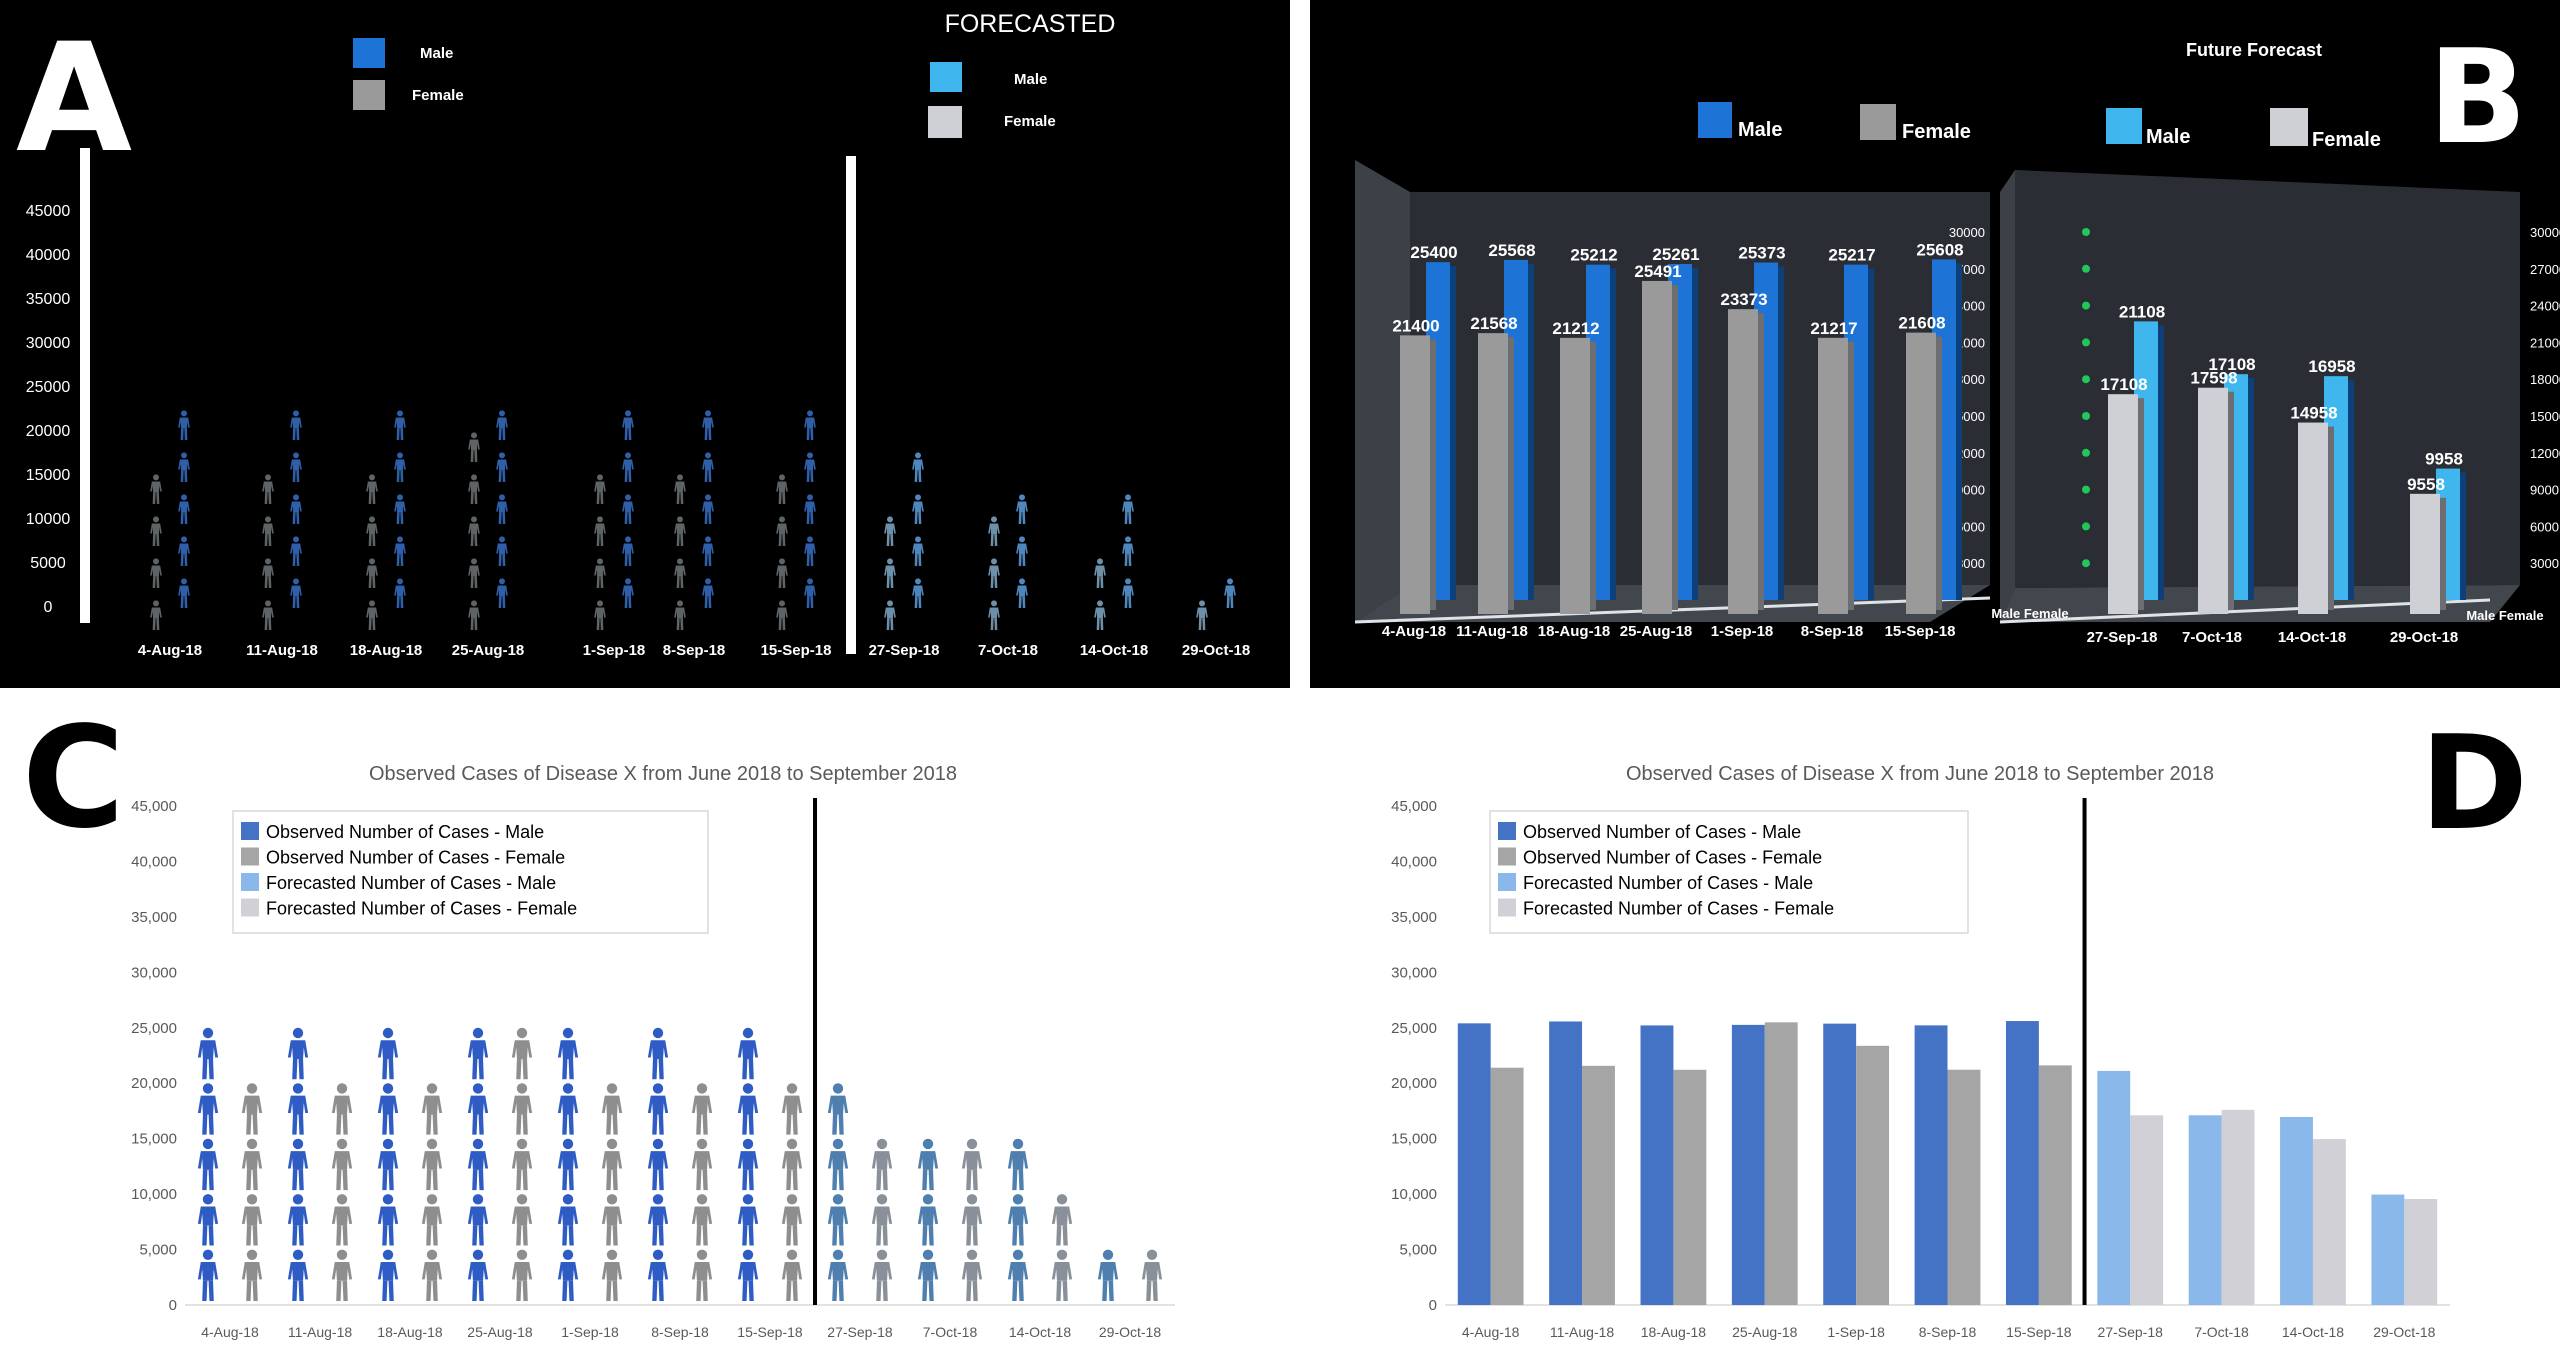 This screenshot has height=1355, width=2560. What do you see at coordinates (1936, 132) in the screenshot?
I see `legend-label: Female` at bounding box center [1936, 132].